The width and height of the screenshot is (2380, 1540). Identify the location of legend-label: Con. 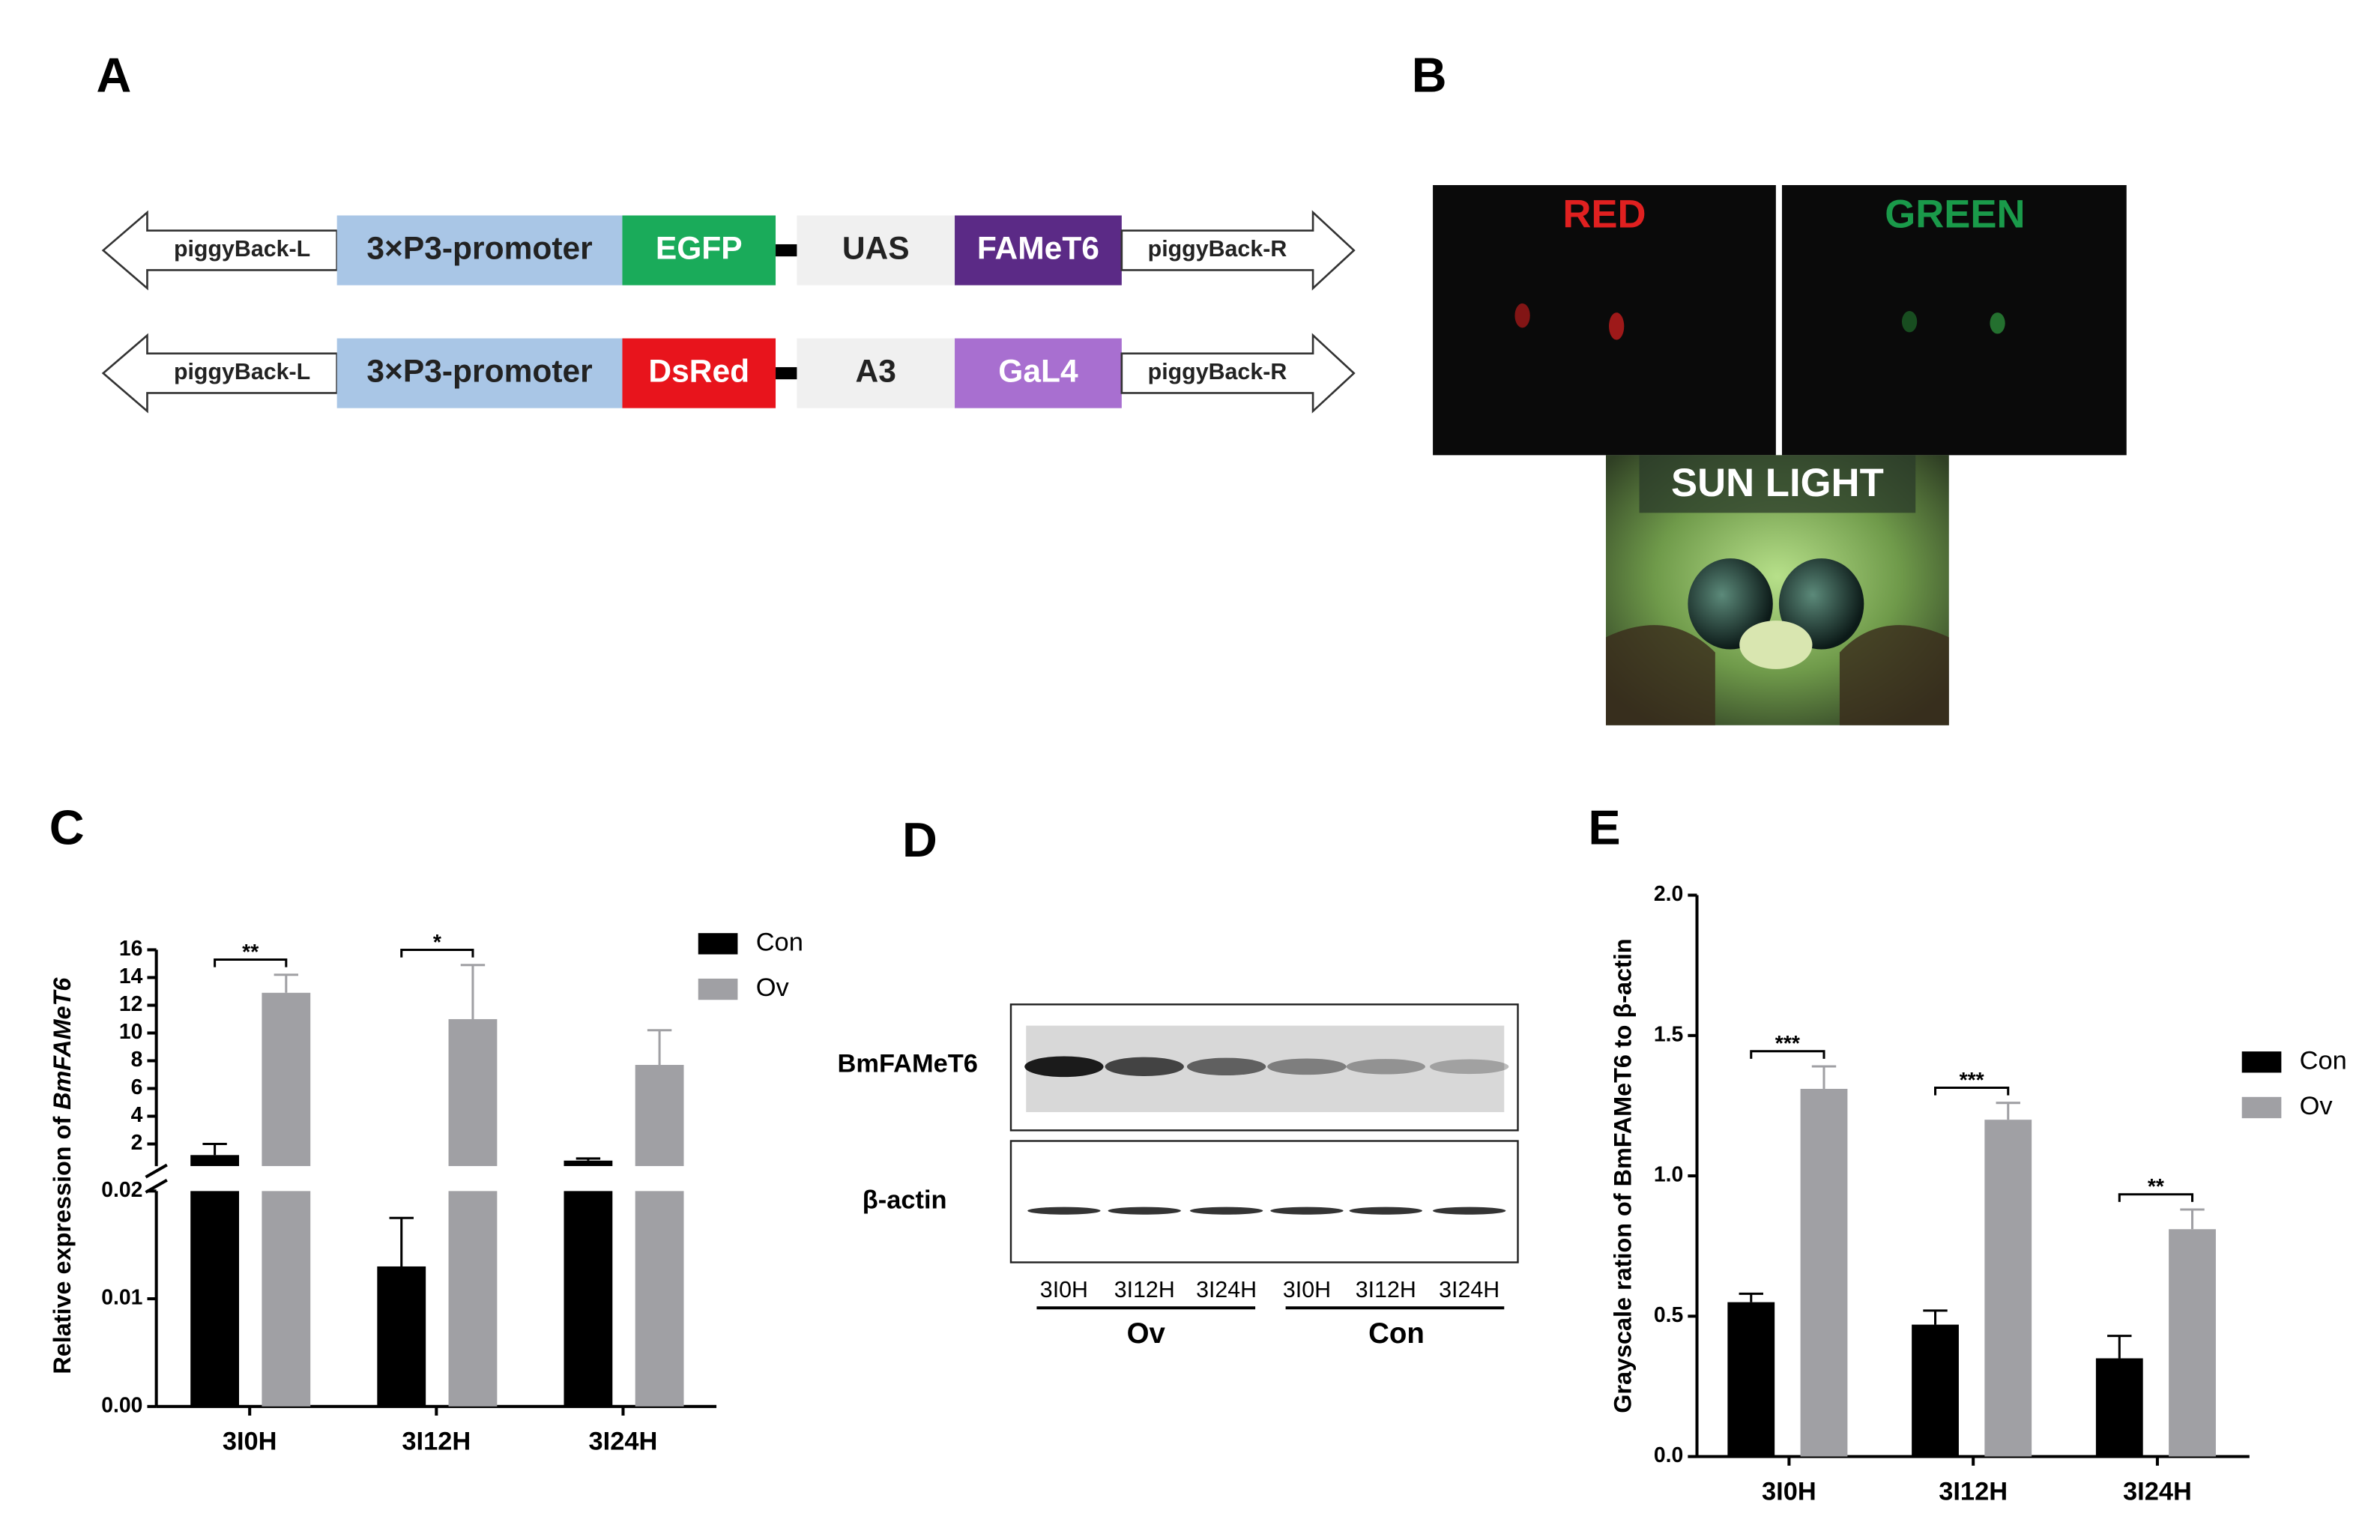
(779, 942).